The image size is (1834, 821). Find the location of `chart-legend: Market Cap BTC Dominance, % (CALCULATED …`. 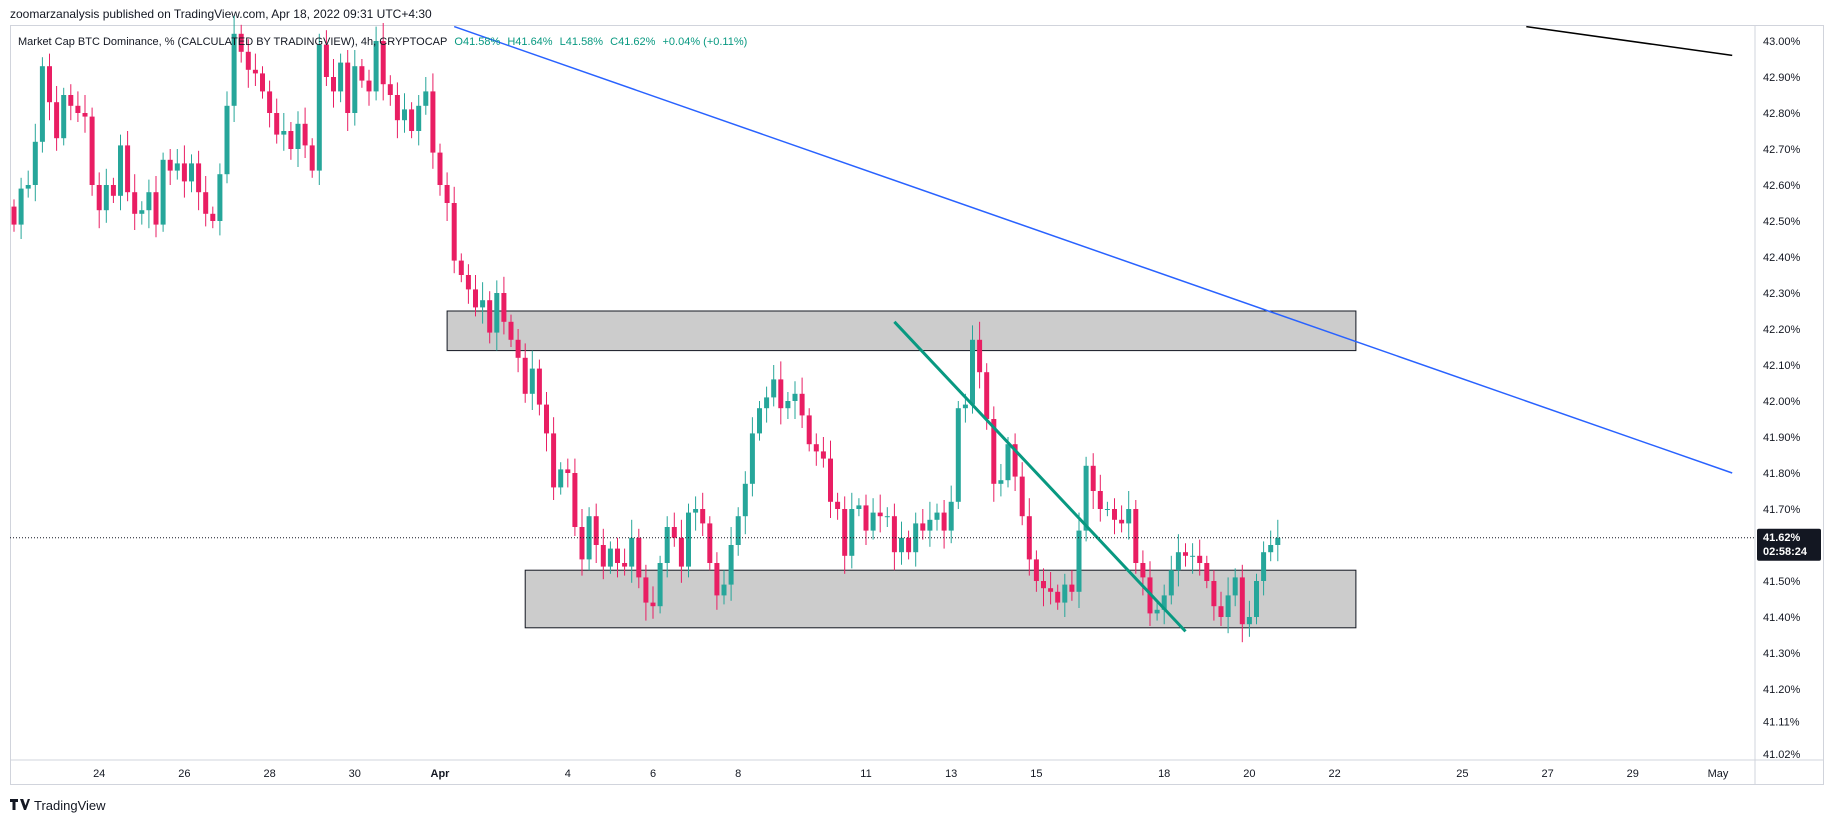

chart-legend: Market Cap BTC Dominance, % (CALCULATED … is located at coordinates (384, 42).